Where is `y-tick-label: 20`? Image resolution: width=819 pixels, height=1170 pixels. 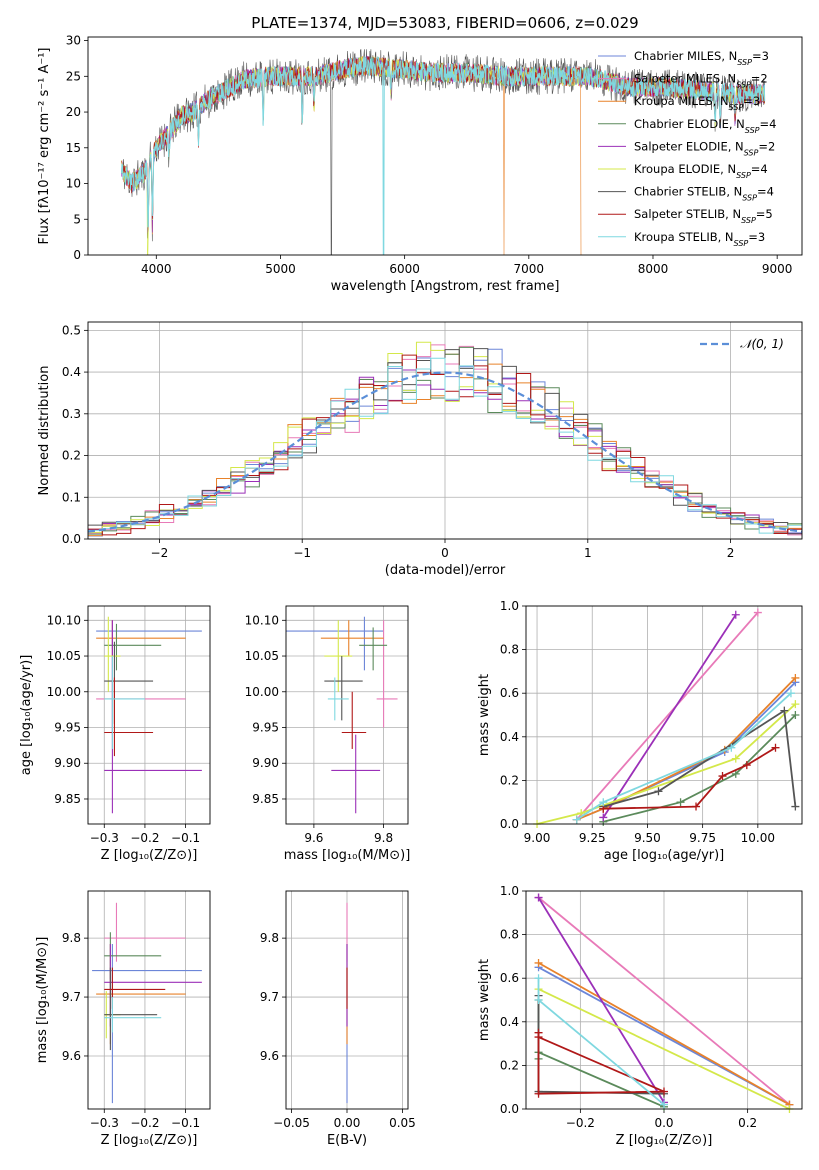
y-tick-label: 20 is located at coordinates (73, 112).